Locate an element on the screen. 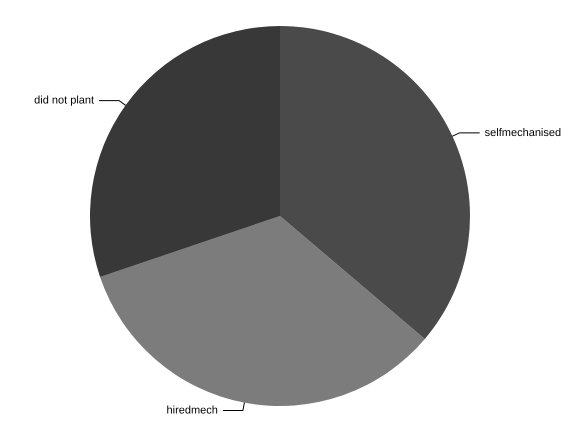 The image size is (575, 430). slice-label: did not plant is located at coordinates (64, 100).